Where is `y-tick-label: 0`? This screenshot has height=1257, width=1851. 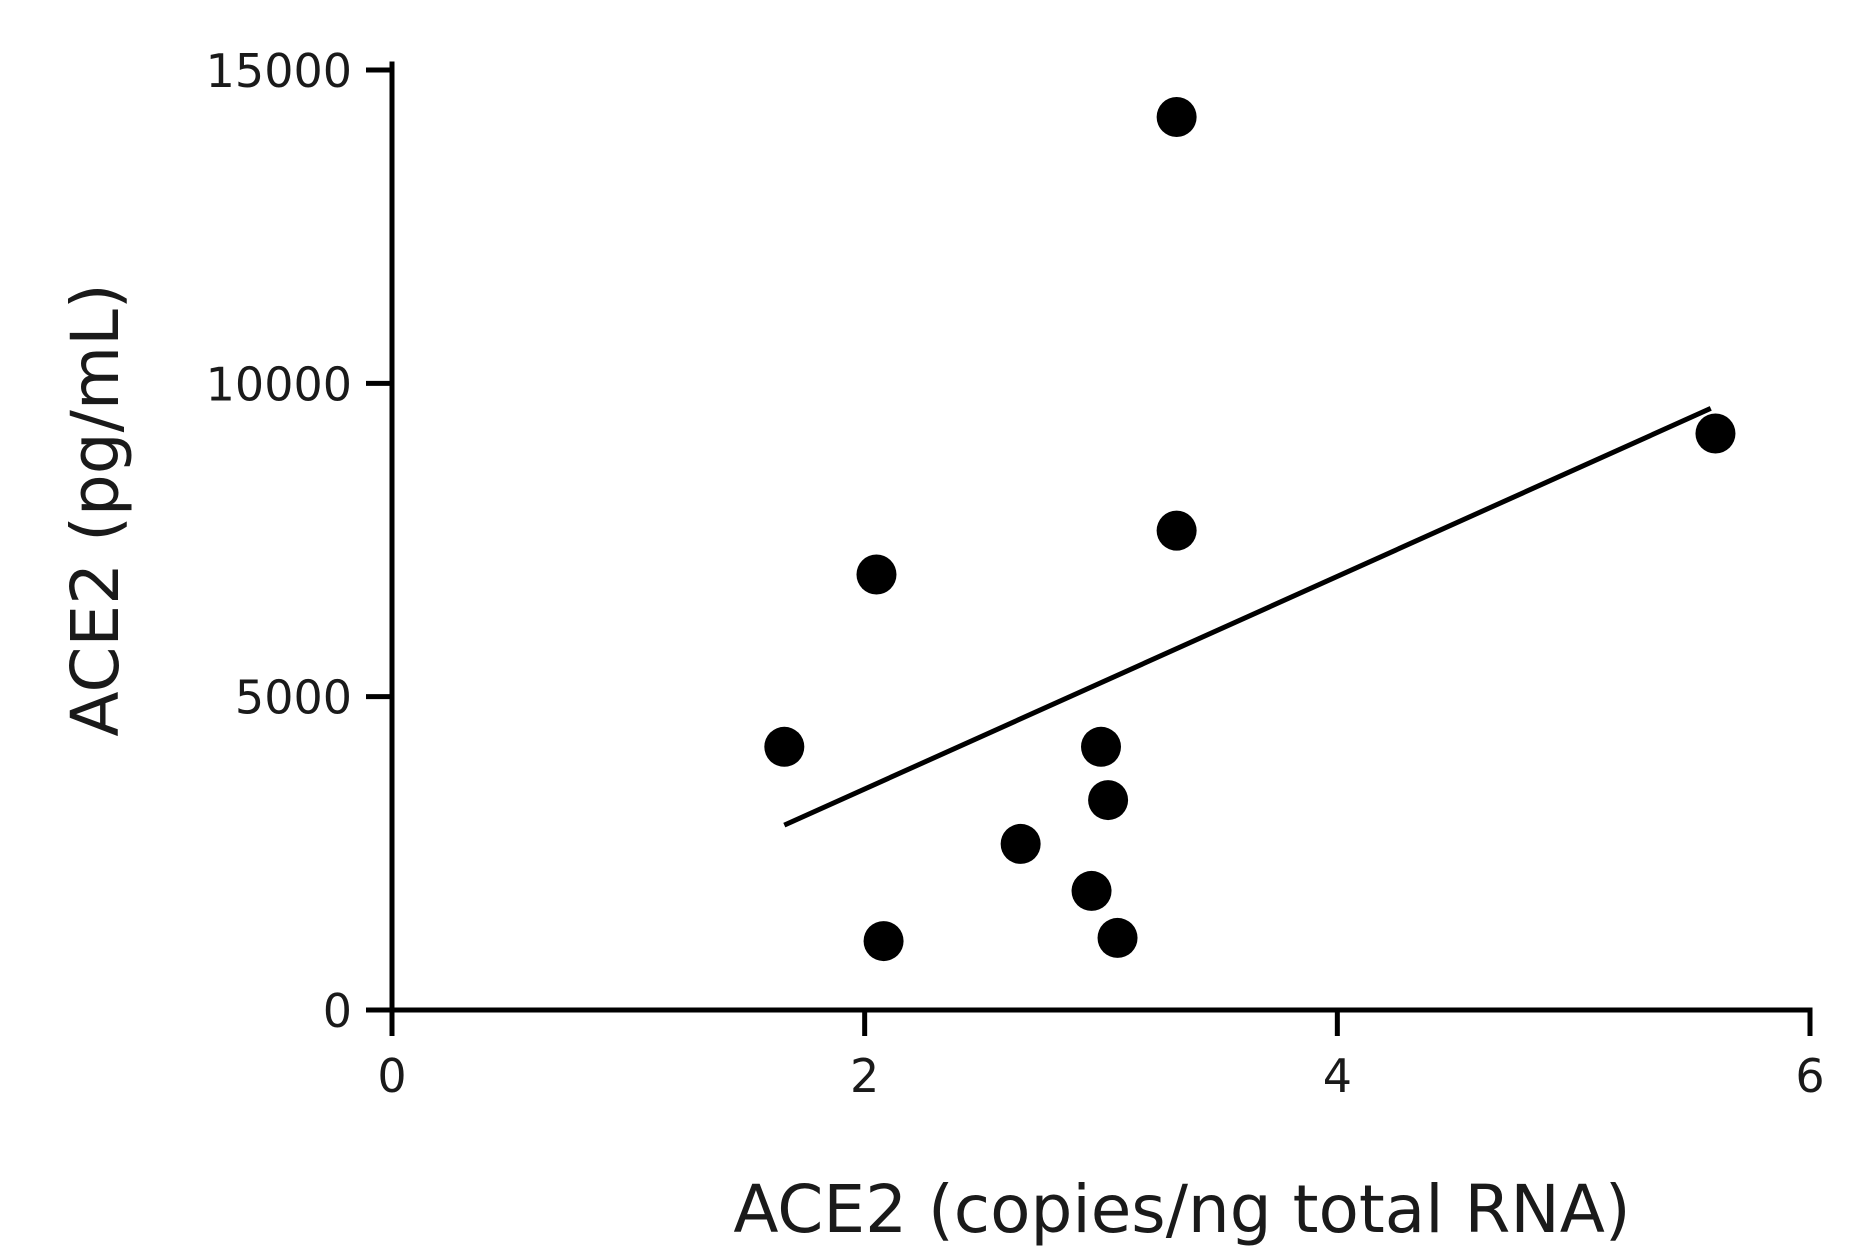
y-tick-label: 0 is located at coordinates (337, 1011).